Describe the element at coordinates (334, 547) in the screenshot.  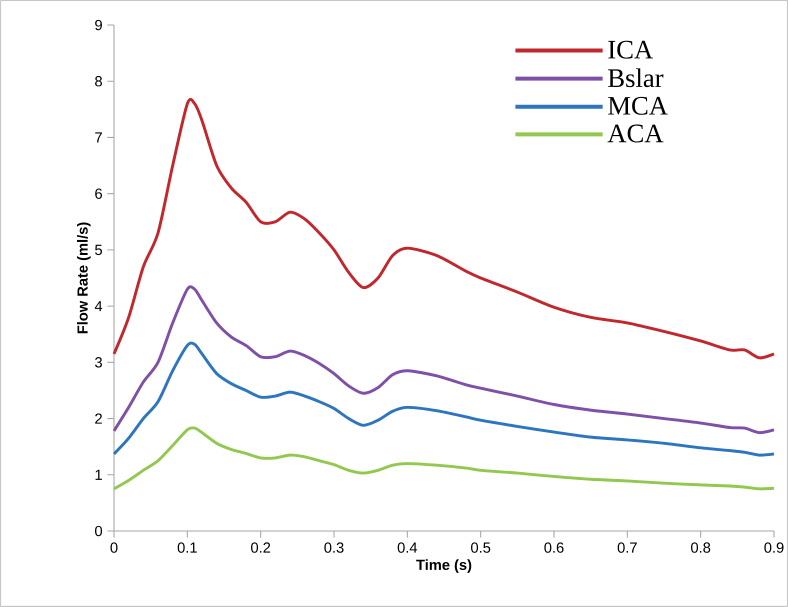
I see `x-tick-label: 0.3` at that location.